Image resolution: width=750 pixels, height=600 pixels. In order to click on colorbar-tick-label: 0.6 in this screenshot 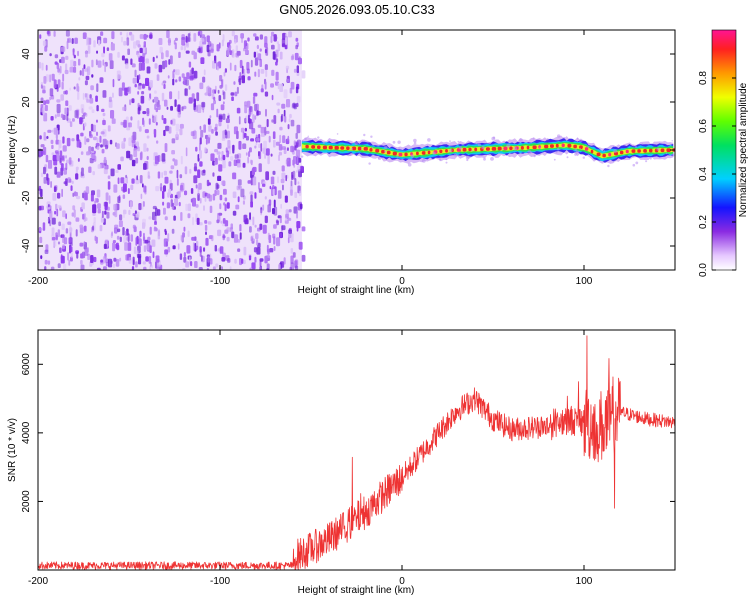, I will do `click(703, 126)`.